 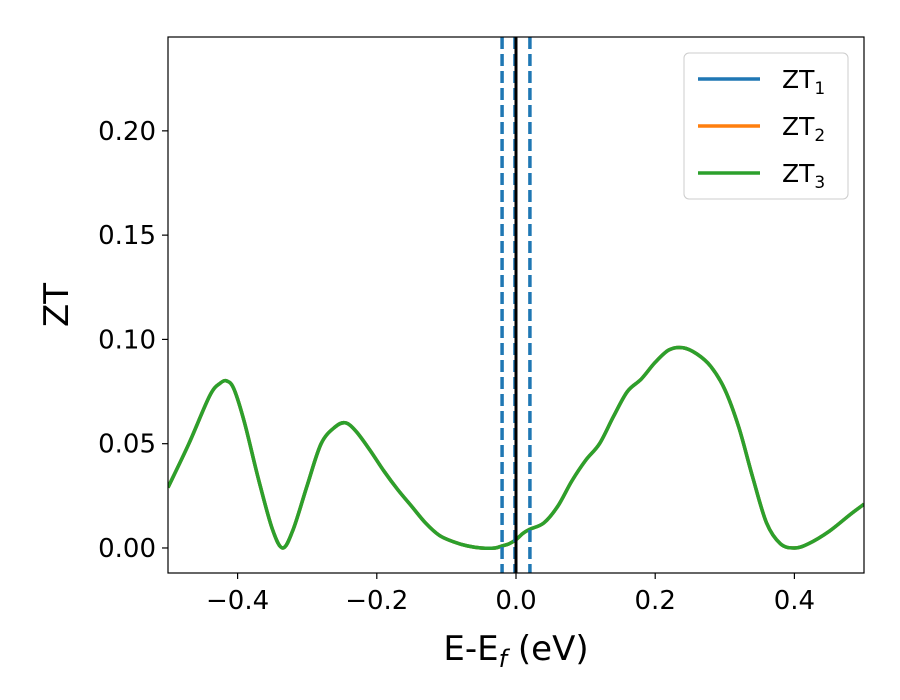 I want to click on x-tick-label: −0.2, so click(x=376, y=601).